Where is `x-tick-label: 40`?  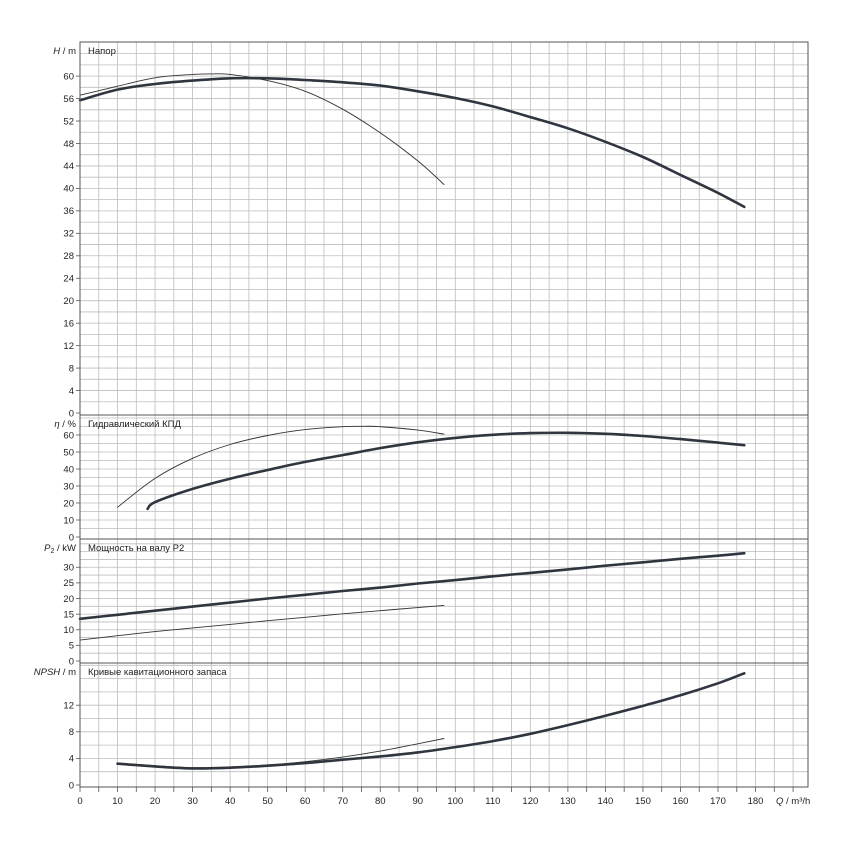
x-tick-label: 40 is located at coordinates (230, 801).